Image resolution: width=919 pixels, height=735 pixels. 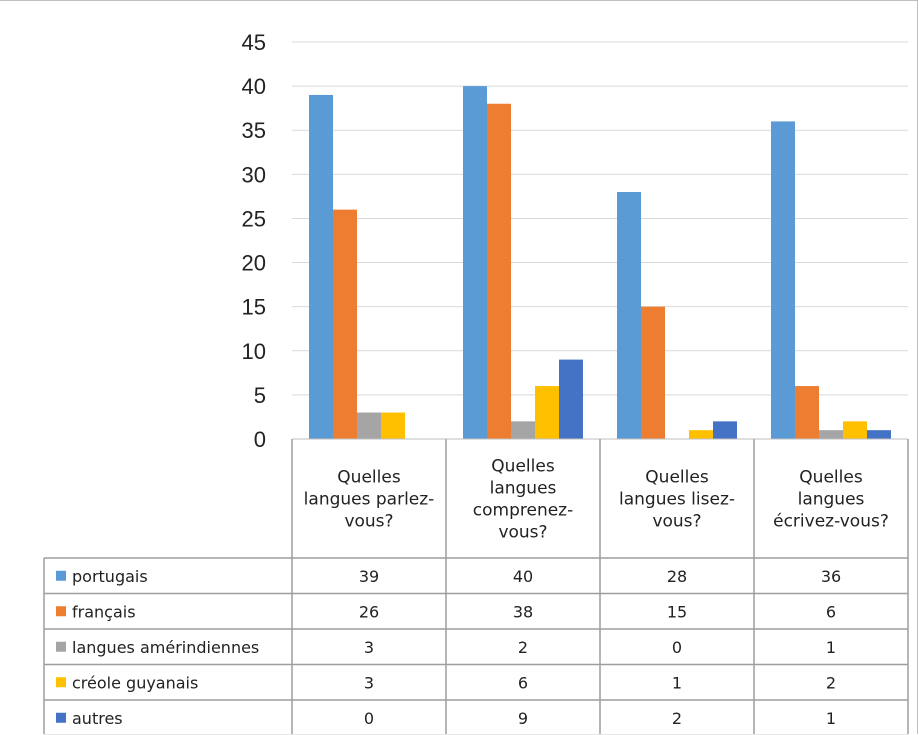 I want to click on y-tick-label: 15, so click(x=254, y=307).